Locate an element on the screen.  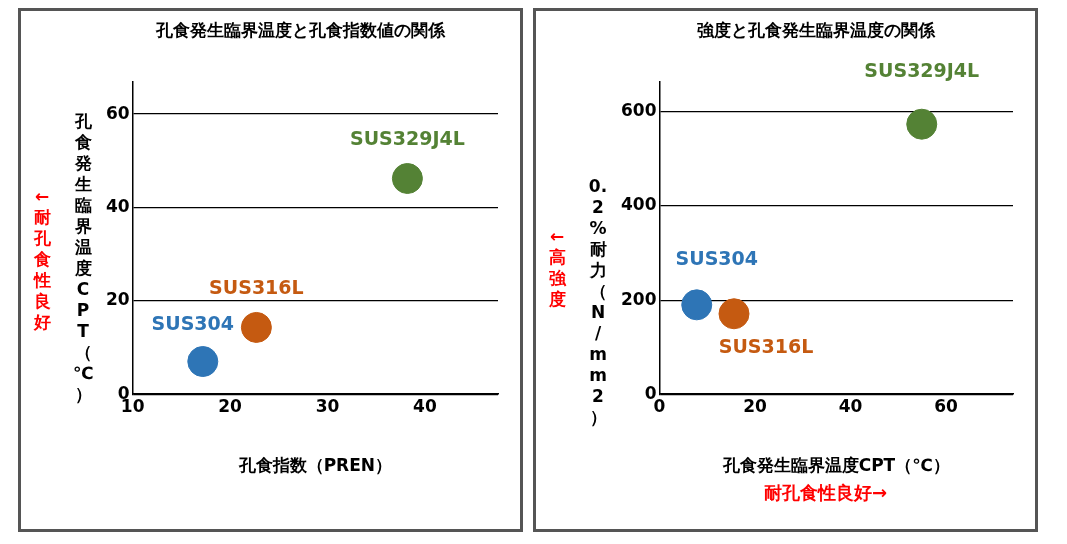
chart-title: 孔食発生臨界温度と孔食指数値の関係 is located at coordinates (300, 29).